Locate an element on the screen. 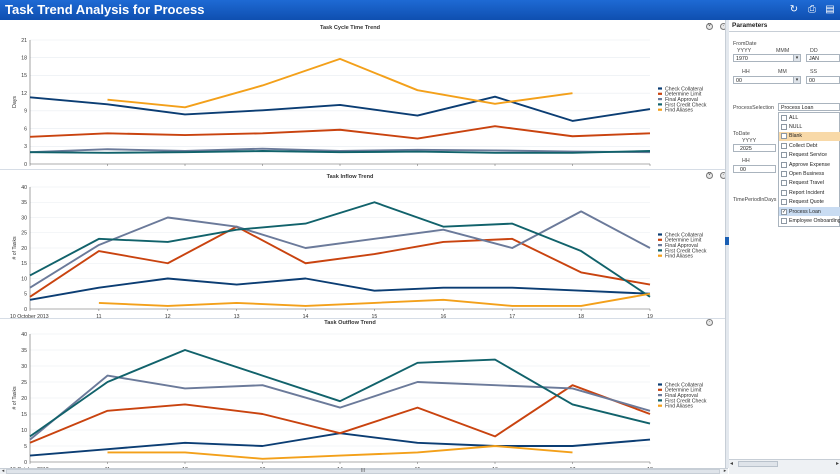 This screenshot has width=840, height=474. x-tick-label: 19 is located at coordinates (650, 316).